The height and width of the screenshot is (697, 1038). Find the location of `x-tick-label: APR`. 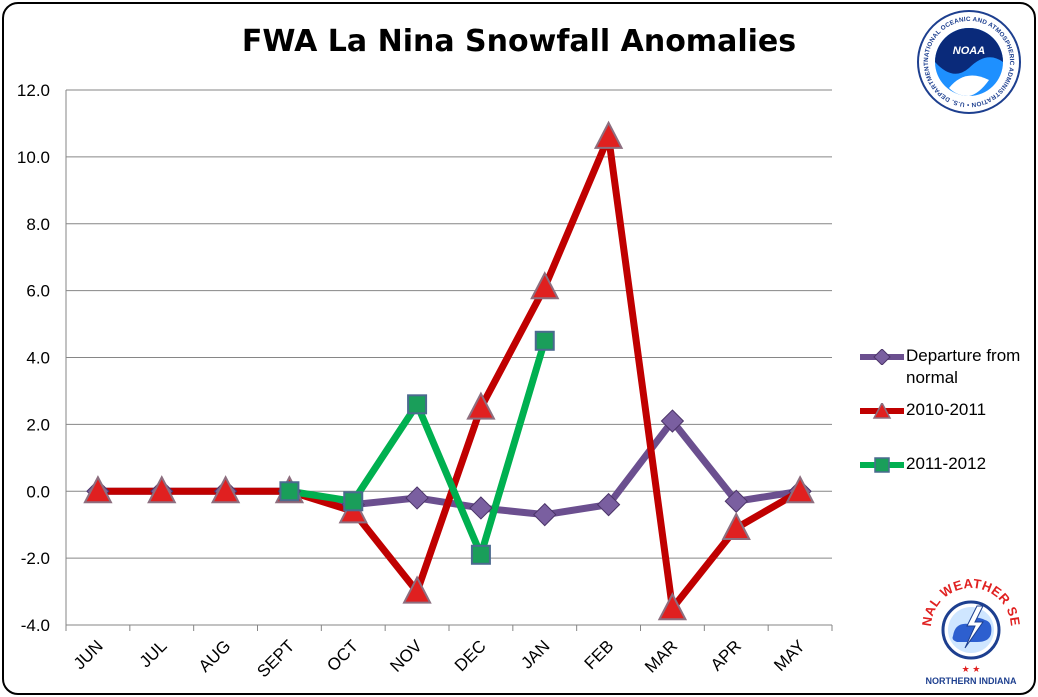

x-tick-label: APR is located at coordinates (726, 655).